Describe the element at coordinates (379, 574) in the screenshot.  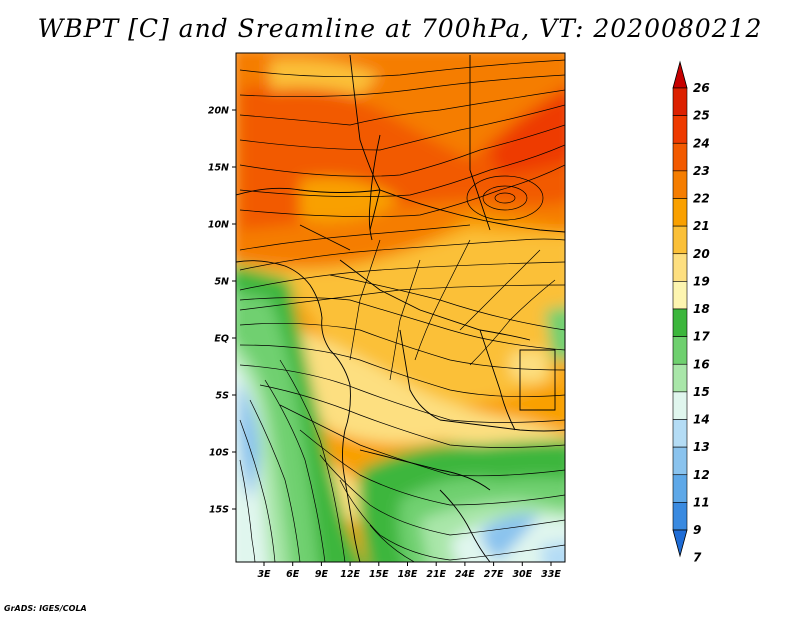
I see `lon-label: 15E` at that location.